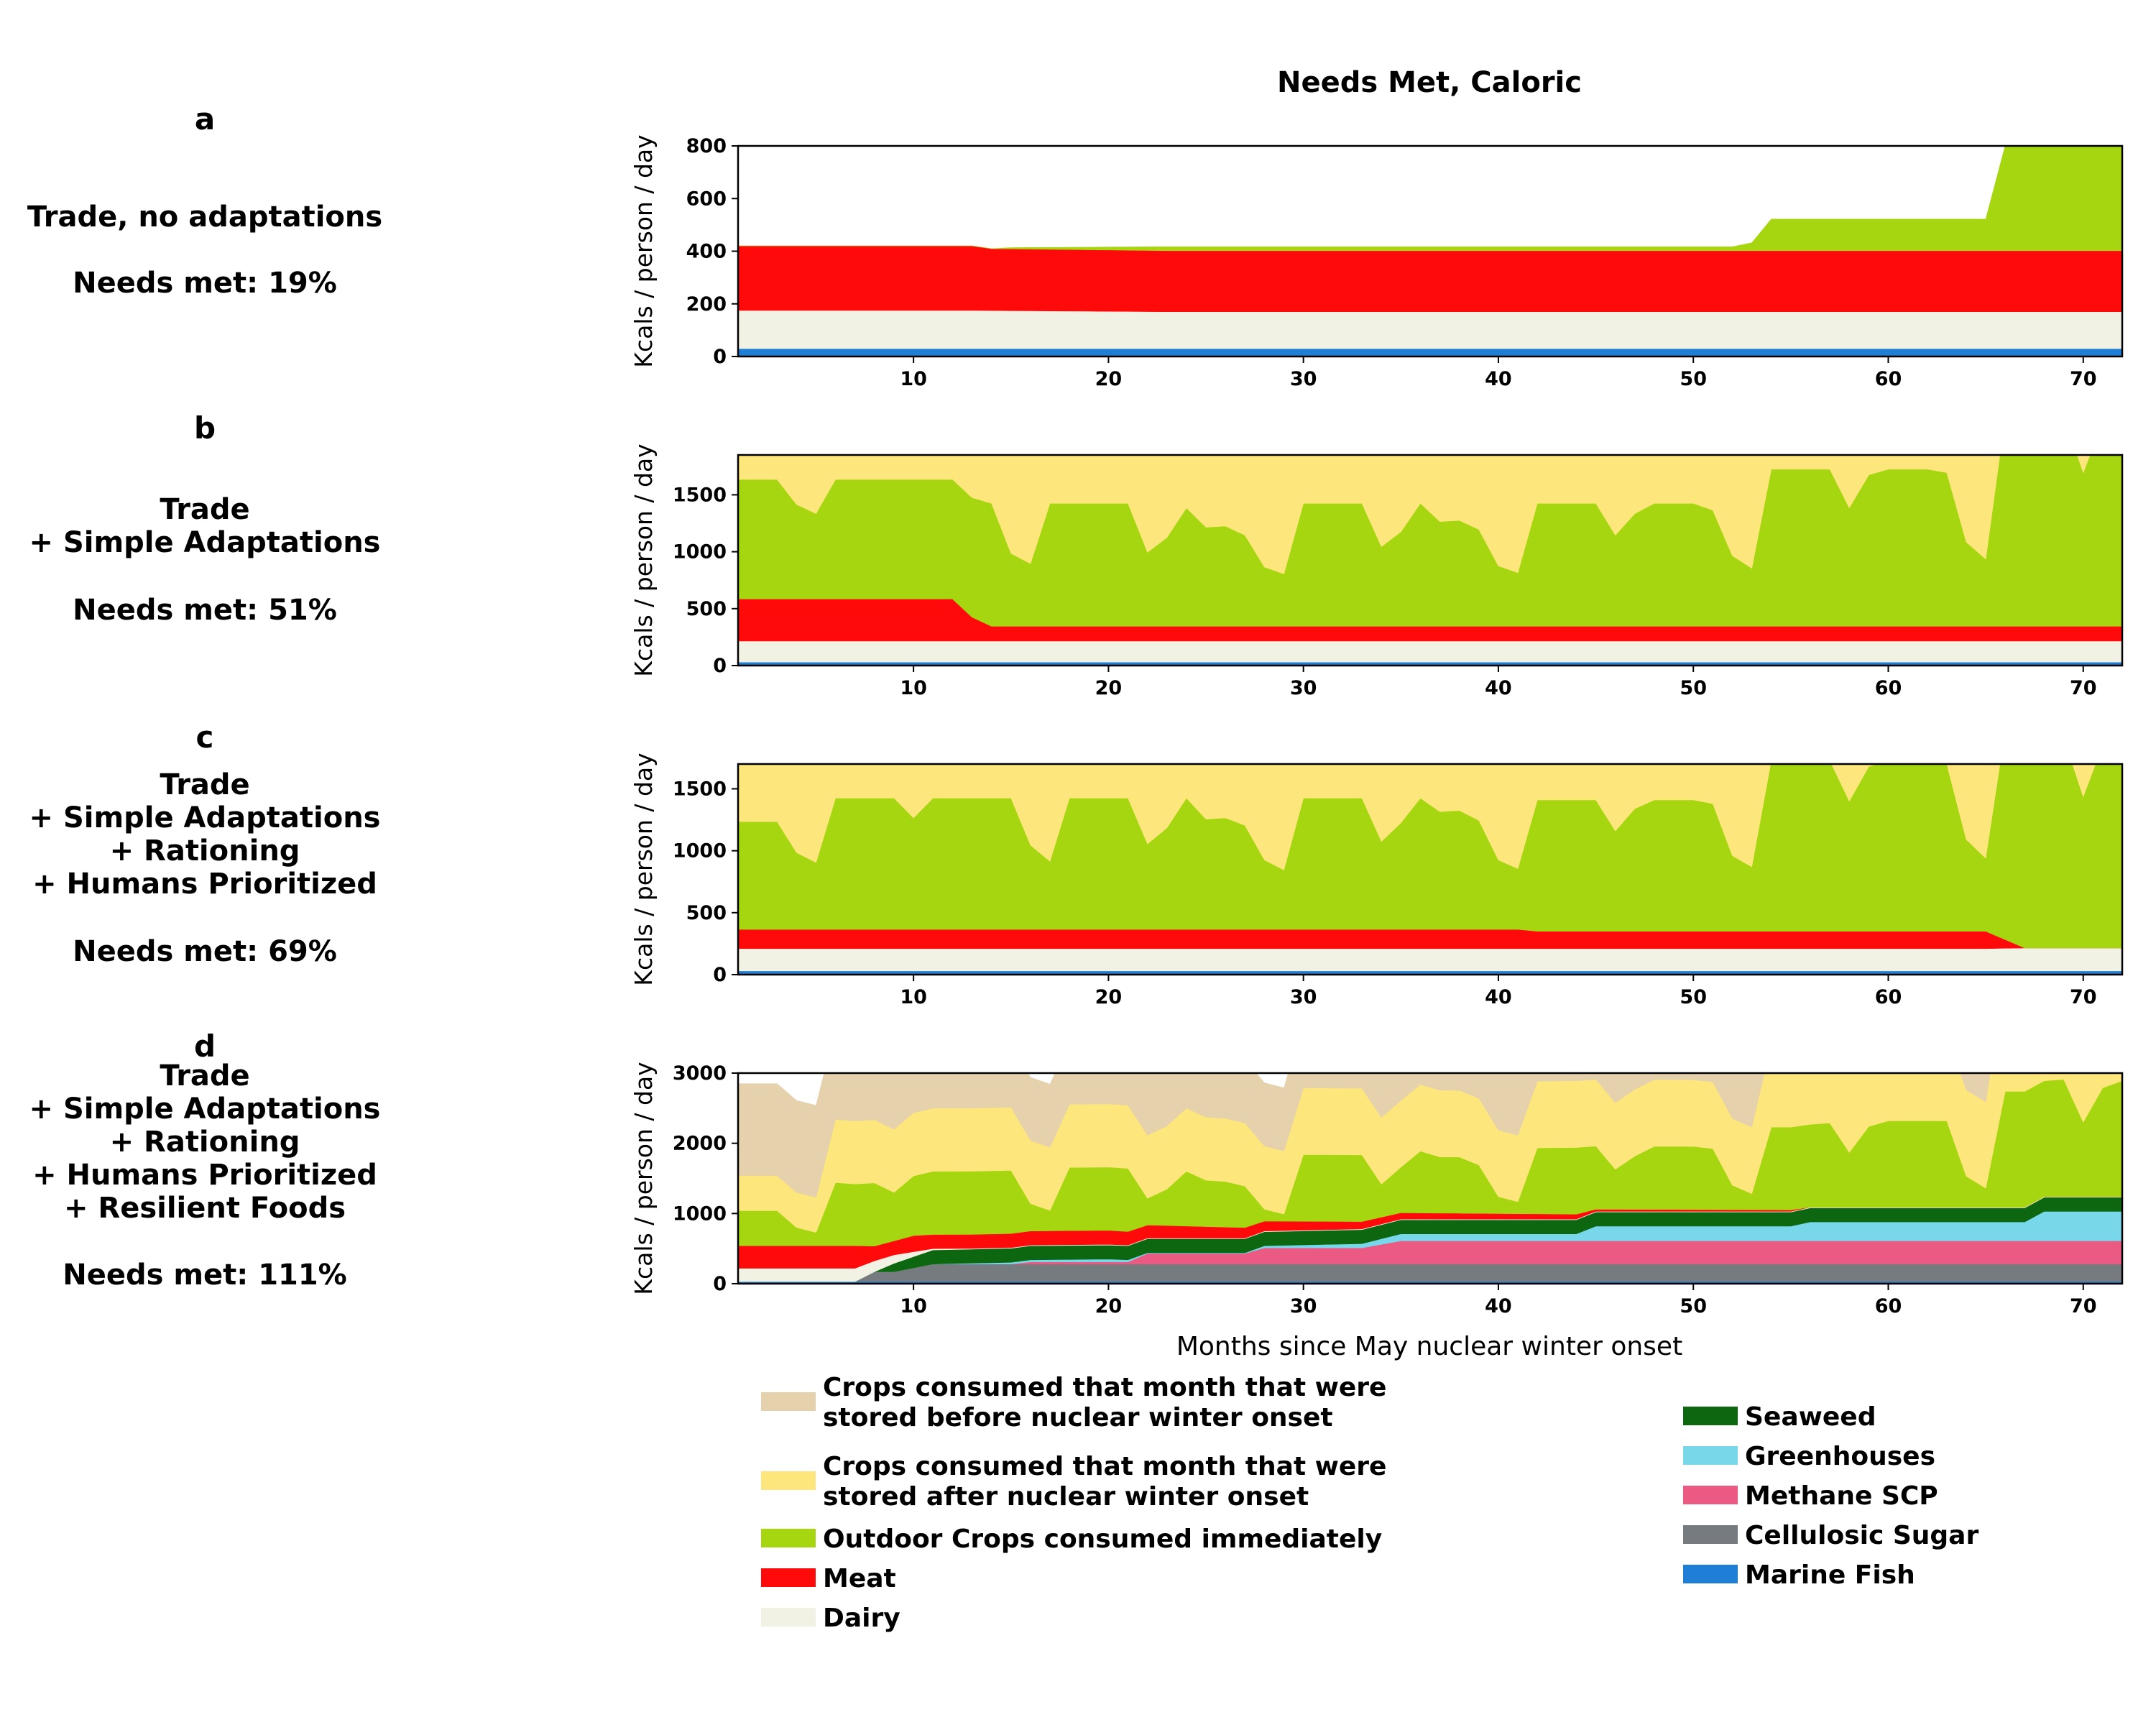 Image resolution: width=2156 pixels, height=1725 pixels. Describe the element at coordinates (1861, 1535) in the screenshot. I see `legend-label: Cellulosic Sugar` at that location.